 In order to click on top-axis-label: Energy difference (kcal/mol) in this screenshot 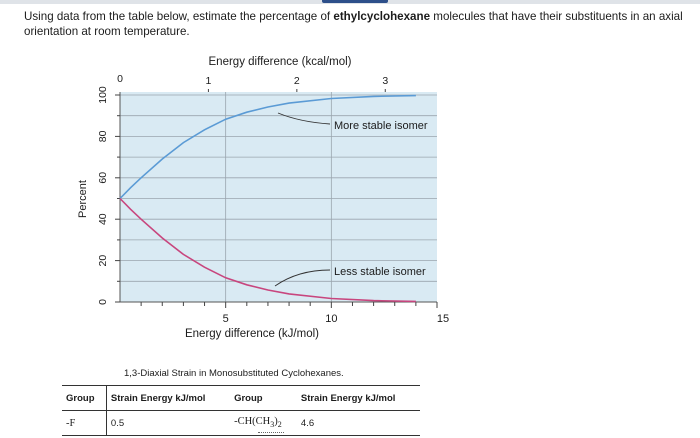, I will do `click(280, 62)`.